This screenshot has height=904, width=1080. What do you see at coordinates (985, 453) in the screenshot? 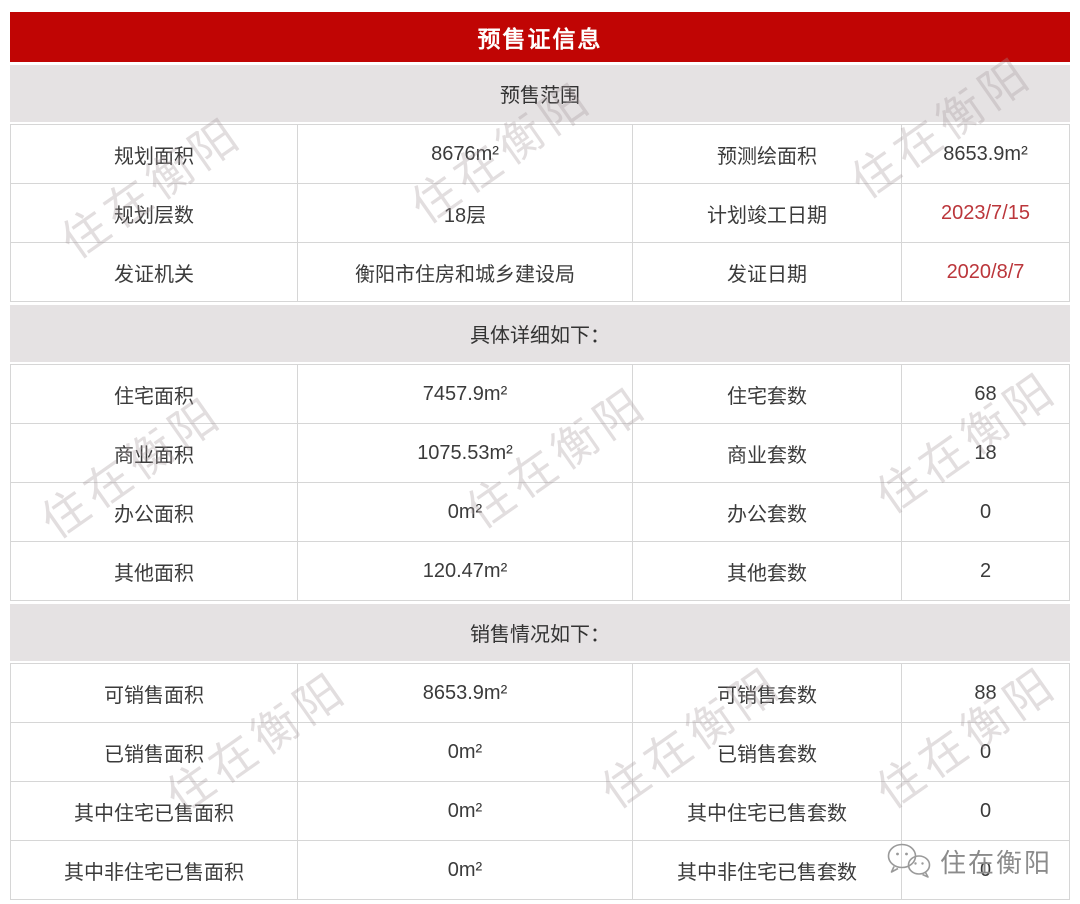
I see `row-value: 18` at bounding box center [985, 453].